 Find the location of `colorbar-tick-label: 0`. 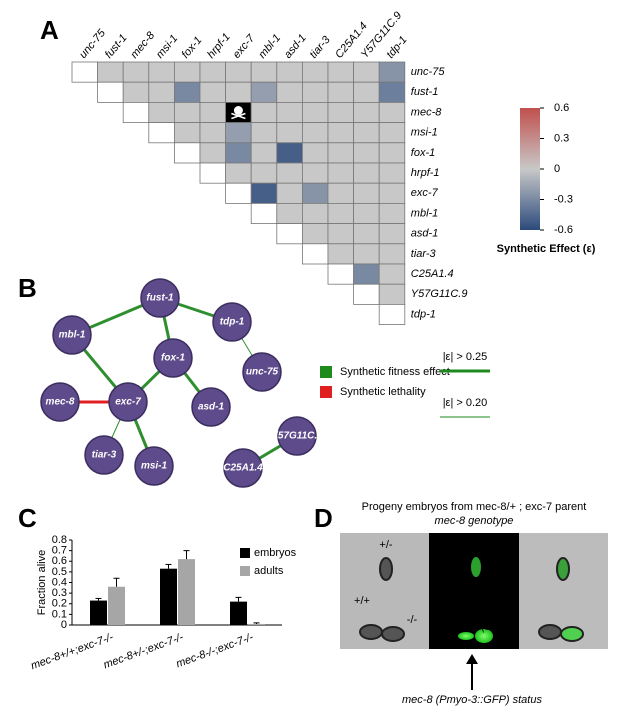

colorbar-tick-label: 0 is located at coordinates (557, 169).